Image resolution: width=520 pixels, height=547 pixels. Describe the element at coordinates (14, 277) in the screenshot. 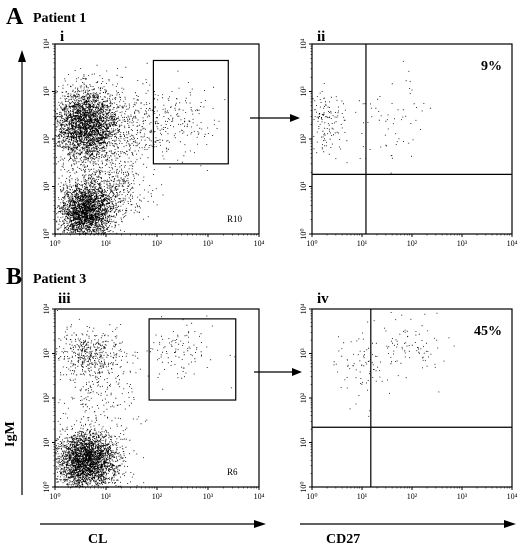

I see `panel-label-b: B` at that location.